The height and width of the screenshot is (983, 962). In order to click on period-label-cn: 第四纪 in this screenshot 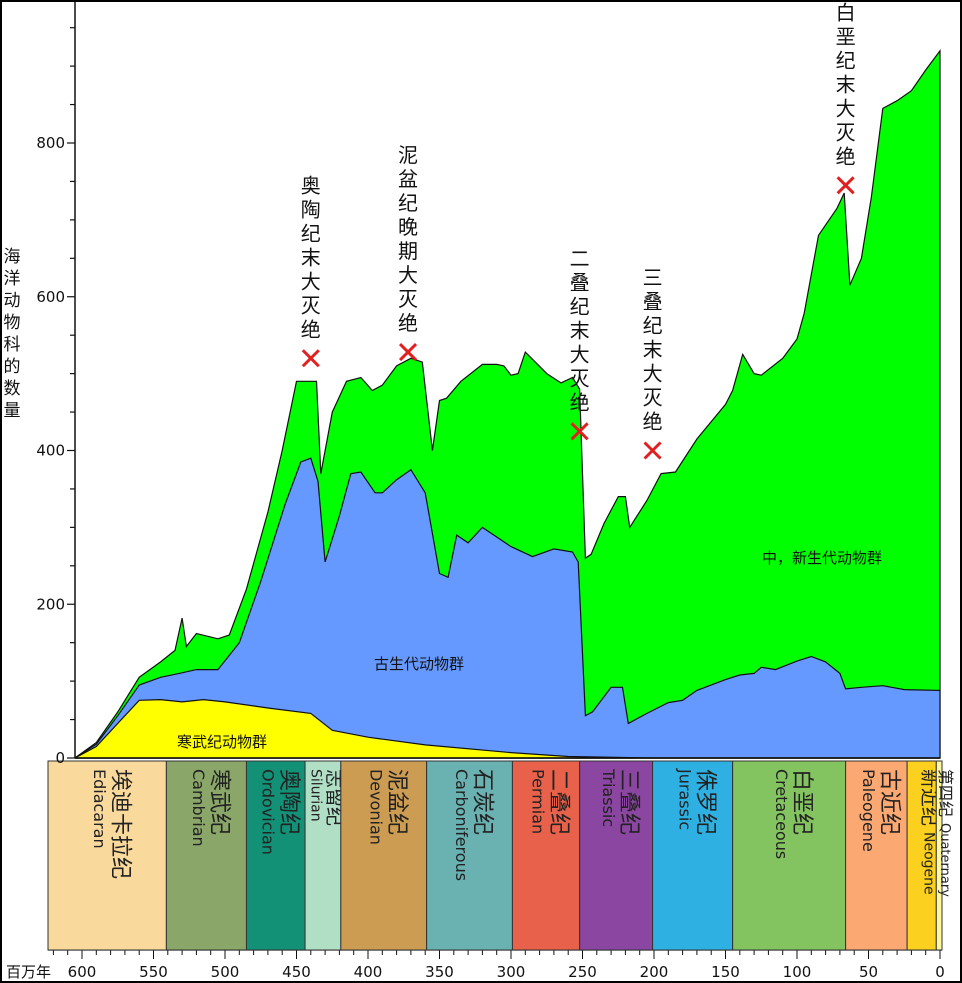, I will do `click(945, 793)`.